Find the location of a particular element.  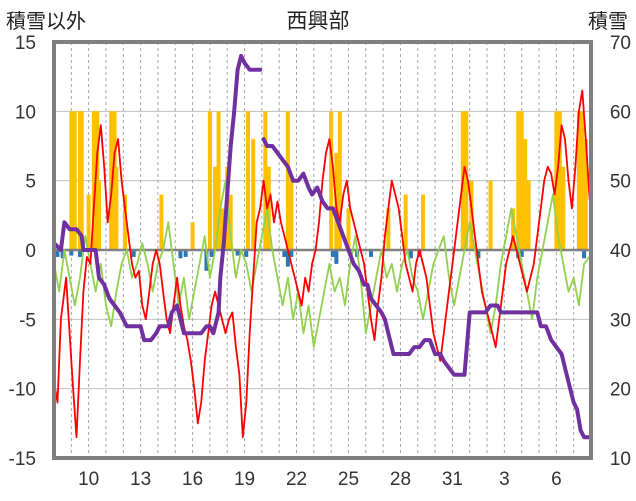

x-tick-label: 13 is located at coordinates (140, 479).